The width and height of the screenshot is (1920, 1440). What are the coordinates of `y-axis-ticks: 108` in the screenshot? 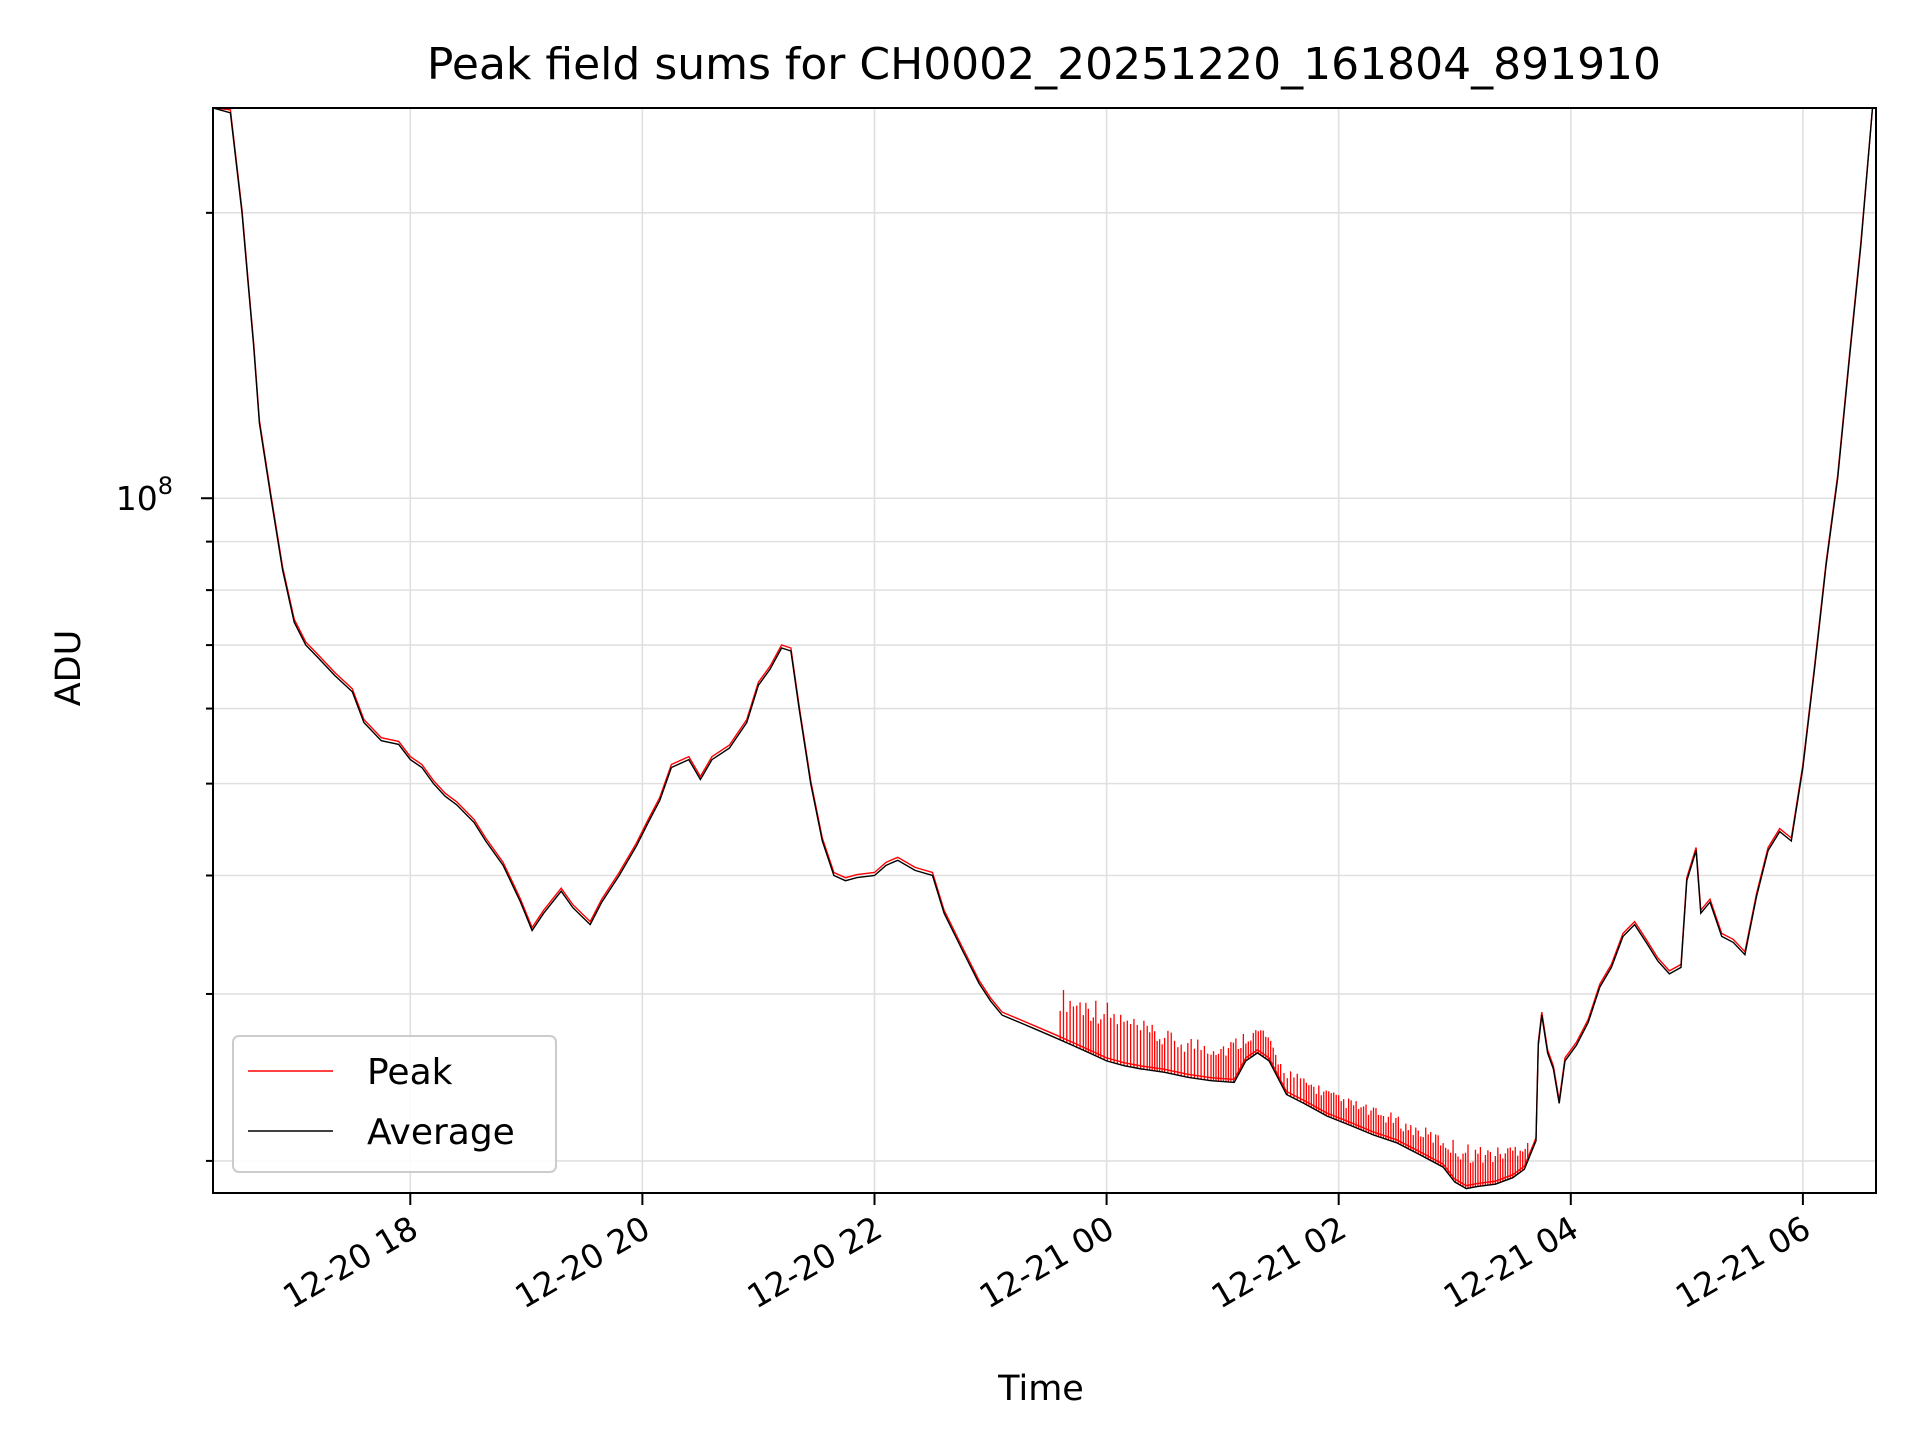 It's located at (164, 686).